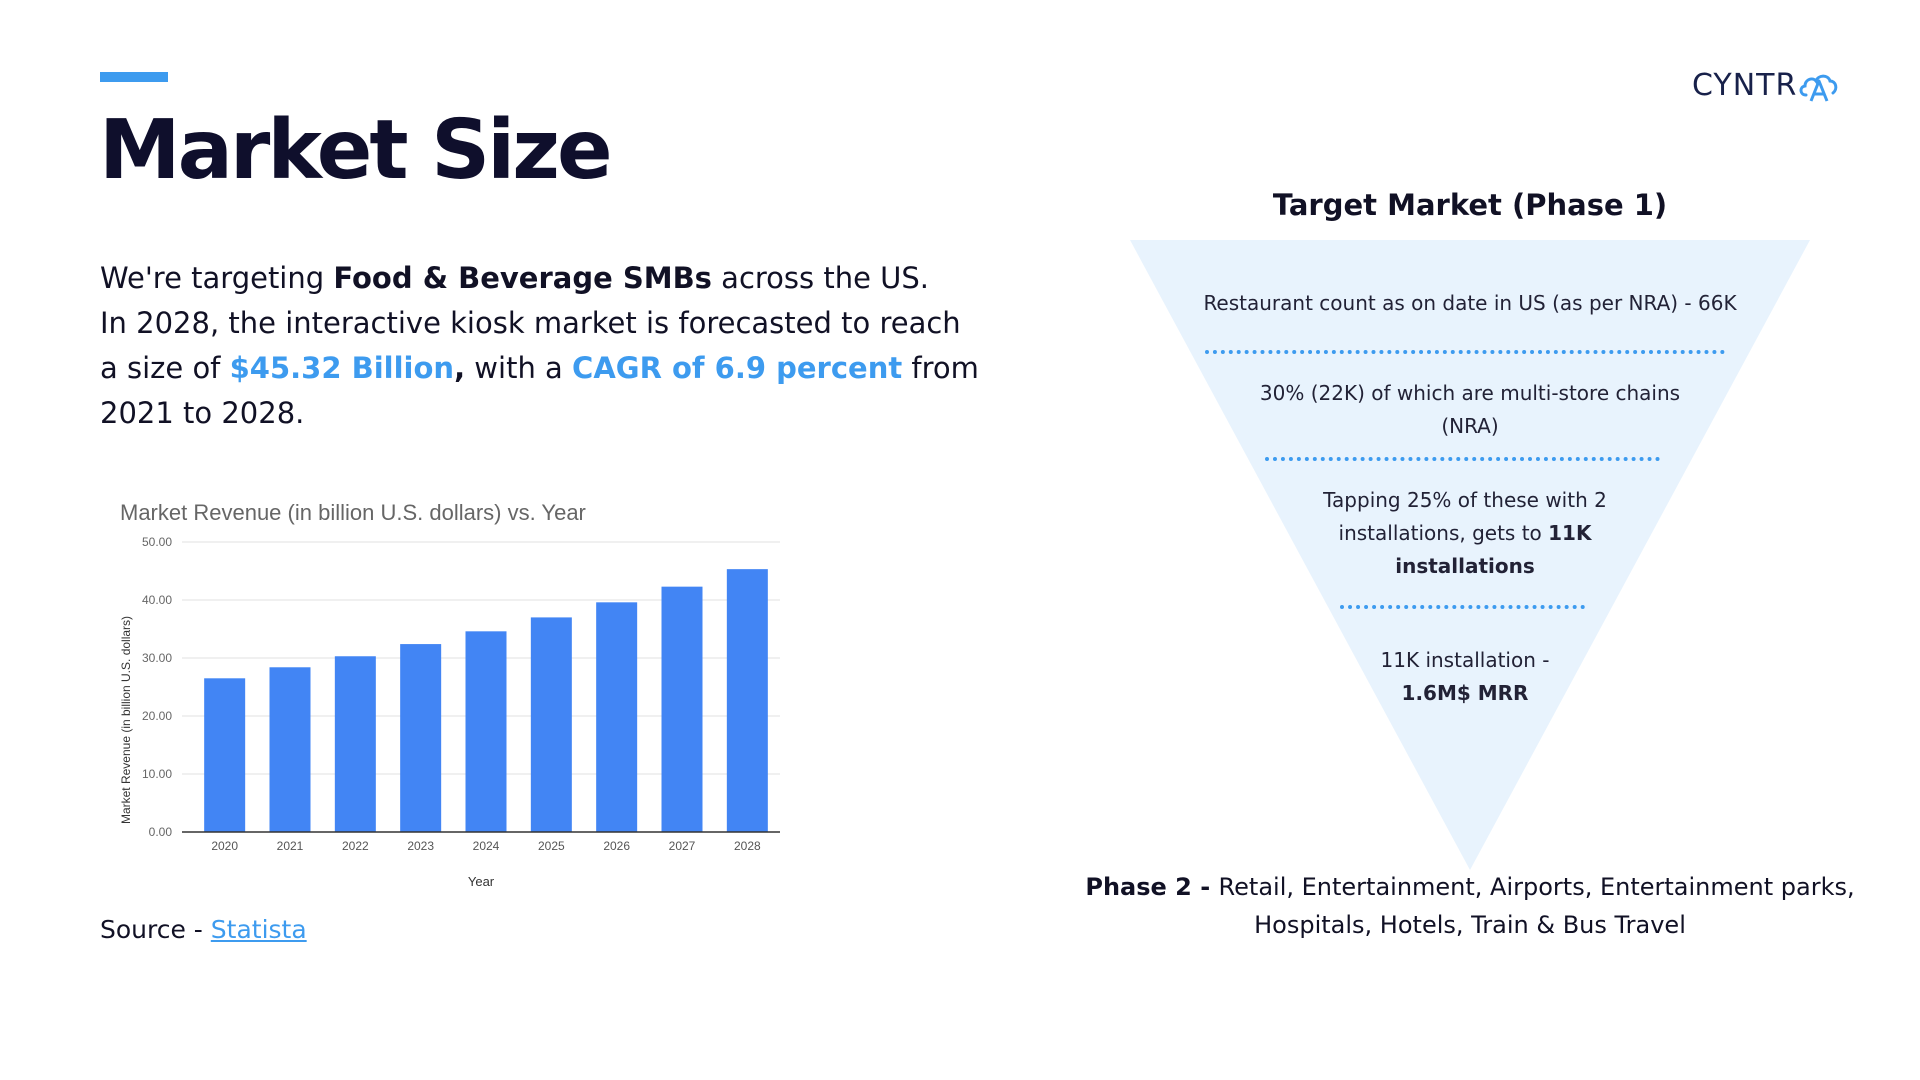 The image size is (1920, 1080). What do you see at coordinates (1152, 887) in the screenshot?
I see `phase2-label: Phase 2 -` at bounding box center [1152, 887].